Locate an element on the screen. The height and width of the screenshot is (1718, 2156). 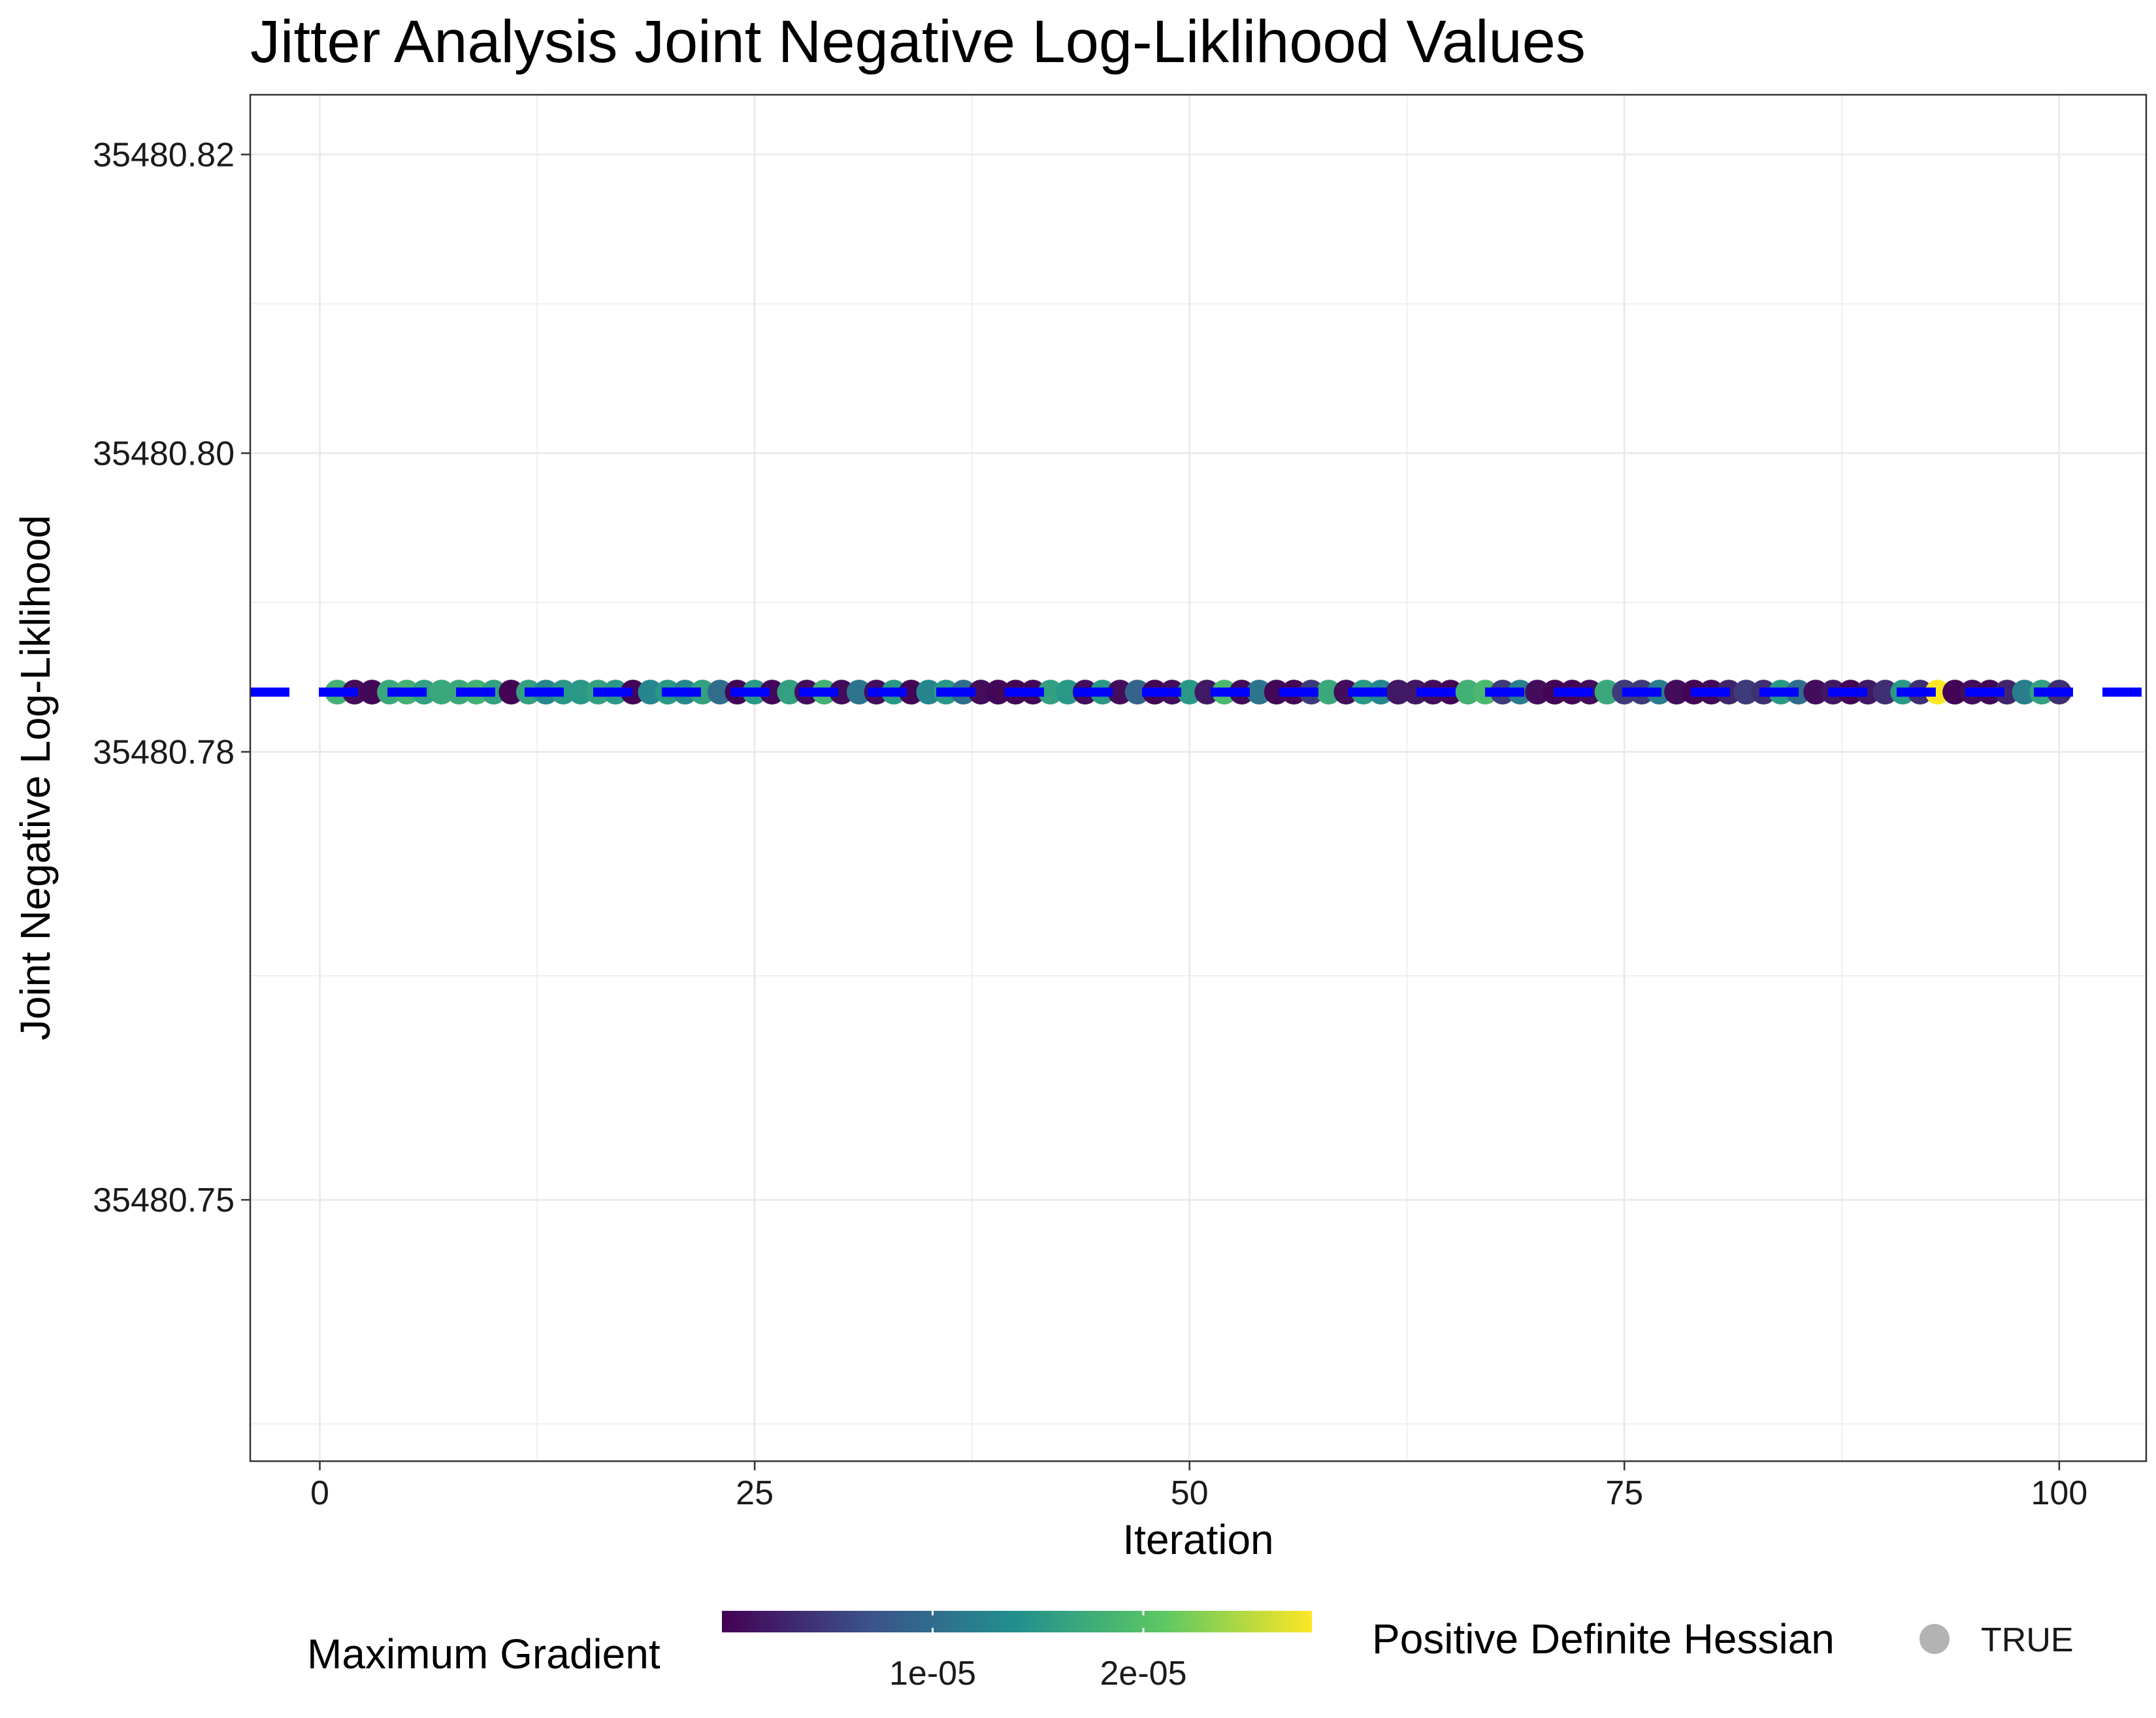
shape-legend-title: Positive Definite Hessian is located at coordinates (1603, 1639).